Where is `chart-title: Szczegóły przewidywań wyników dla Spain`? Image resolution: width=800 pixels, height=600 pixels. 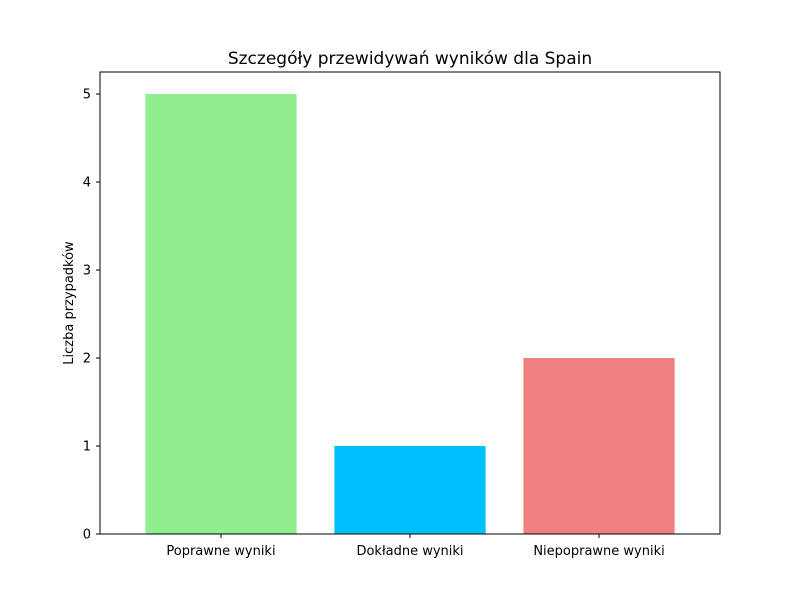
chart-title: Szczegóły przewidywań wyników dla Spain is located at coordinates (410, 59).